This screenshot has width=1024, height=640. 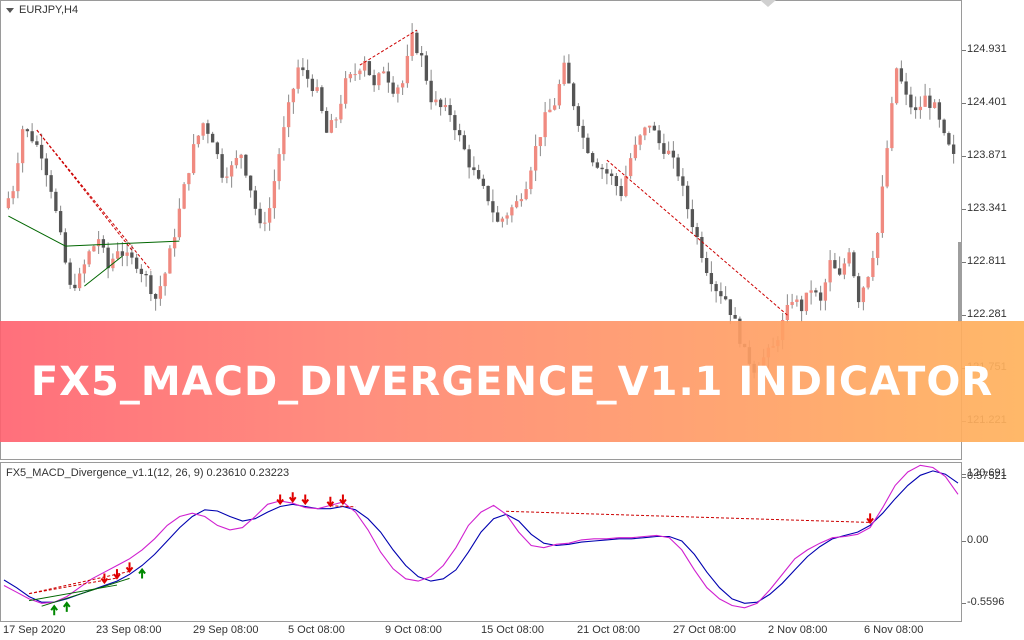 What do you see at coordinates (704, 630) in the screenshot?
I see `time-tick-label: 27 Oct 08:00` at bounding box center [704, 630].